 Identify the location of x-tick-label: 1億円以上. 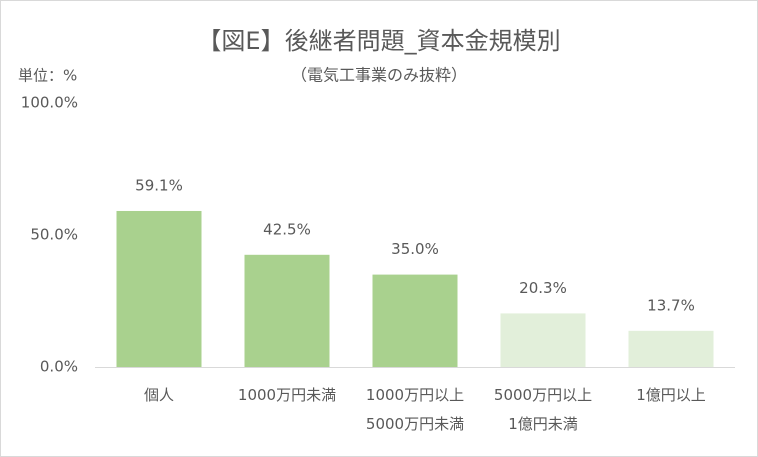
(671, 395).